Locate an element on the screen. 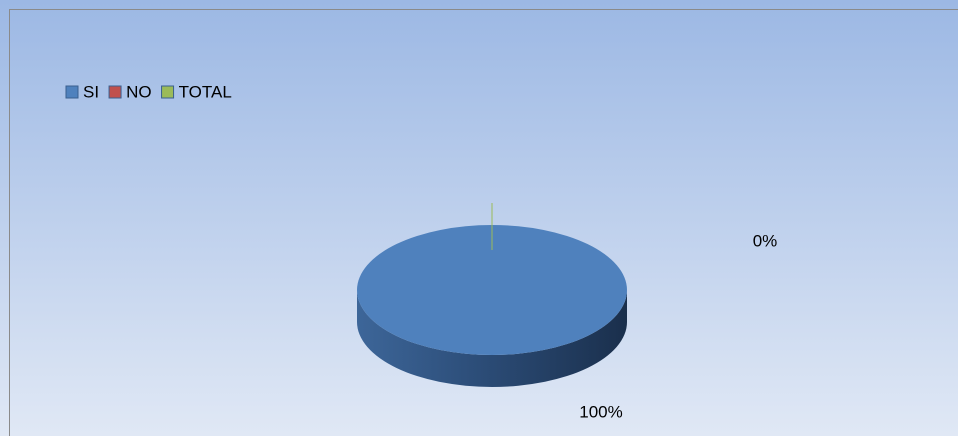 The width and height of the screenshot is (958, 436). pie-slice-top is located at coordinates (492, 290).